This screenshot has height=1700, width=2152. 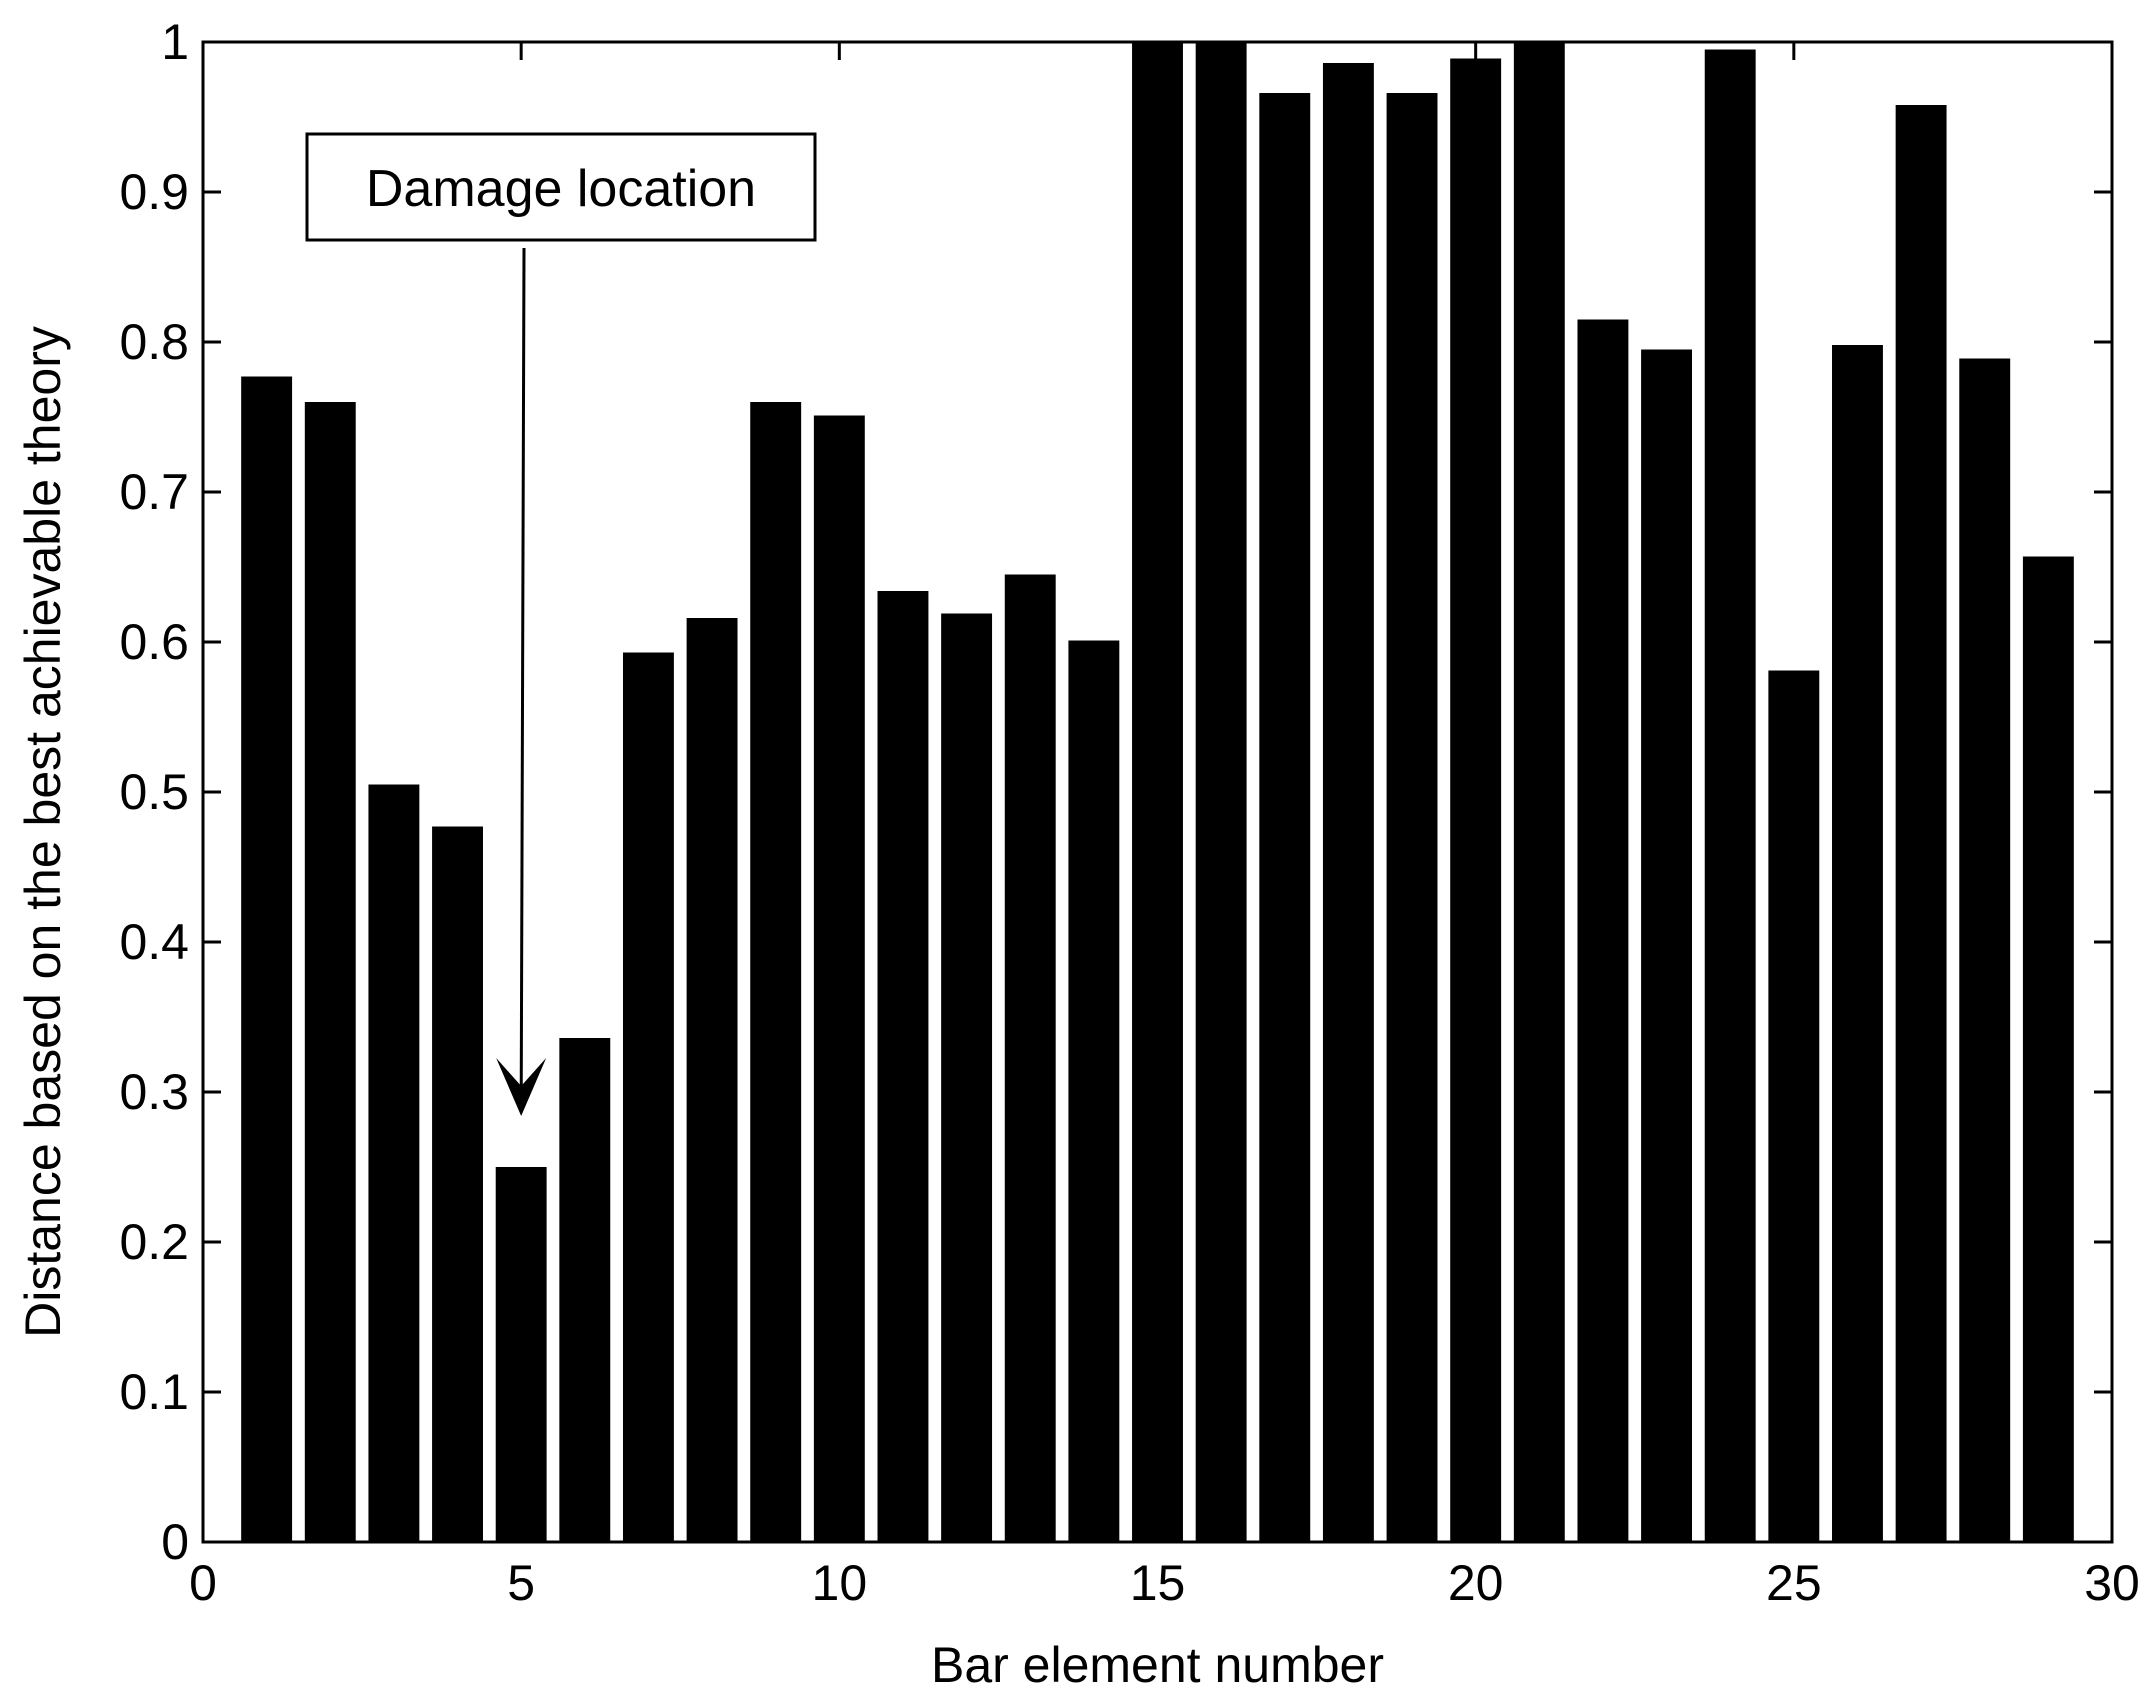 What do you see at coordinates (1794, 1583) in the screenshot?
I see `x-tick-label: 25` at bounding box center [1794, 1583].